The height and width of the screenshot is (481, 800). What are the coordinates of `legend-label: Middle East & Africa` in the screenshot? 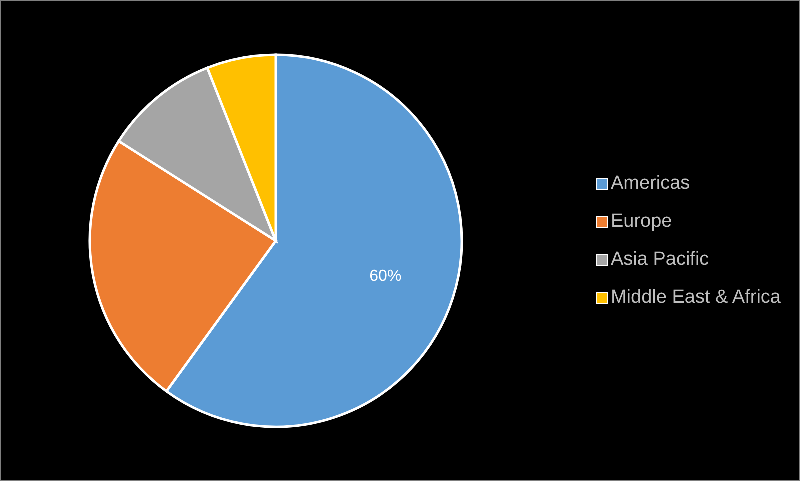 It's located at (695, 297).